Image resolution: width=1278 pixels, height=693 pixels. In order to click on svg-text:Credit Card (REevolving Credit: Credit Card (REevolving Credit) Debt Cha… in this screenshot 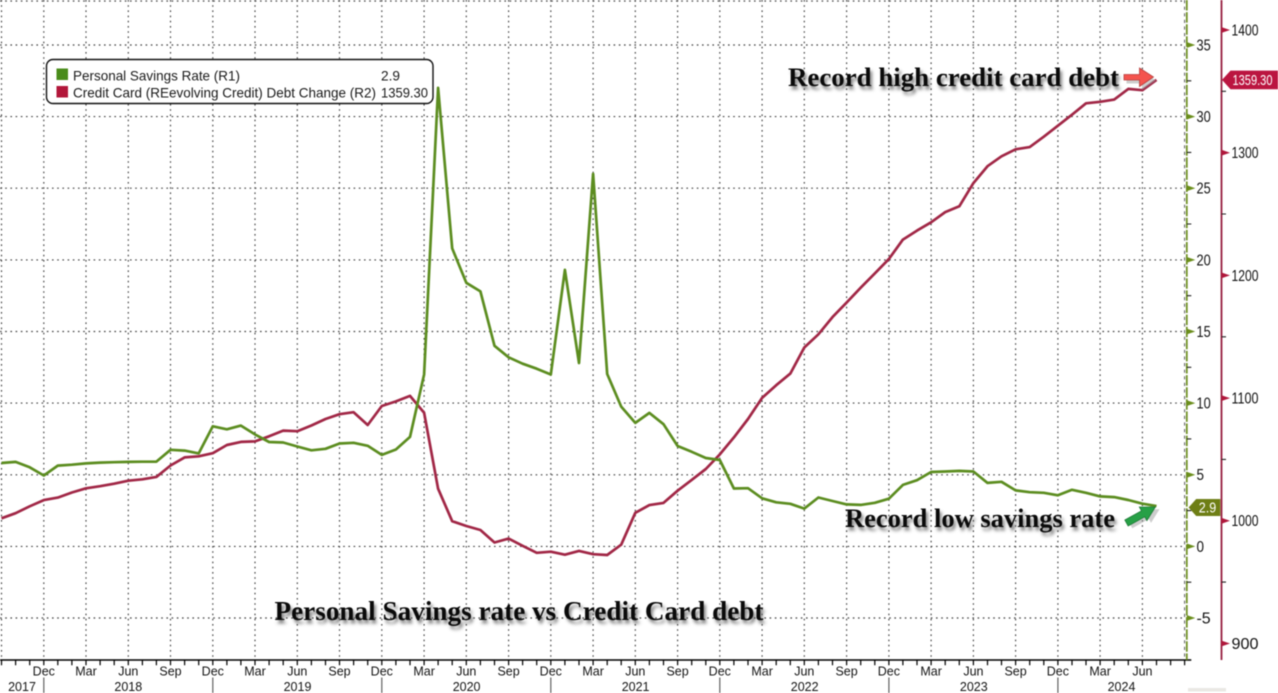, I will do `click(224, 93)`.